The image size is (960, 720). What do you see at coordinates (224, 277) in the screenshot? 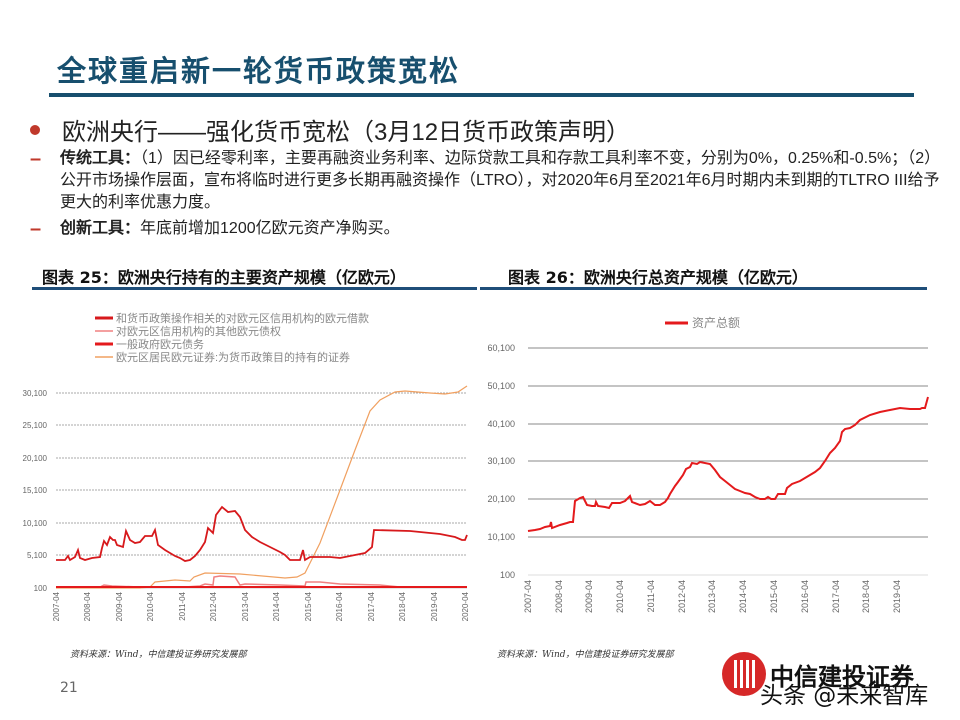
I see `figure-25-title: 图表 25：欧洲央行持有的主要资产规模（亿欧元）` at bounding box center [224, 277].